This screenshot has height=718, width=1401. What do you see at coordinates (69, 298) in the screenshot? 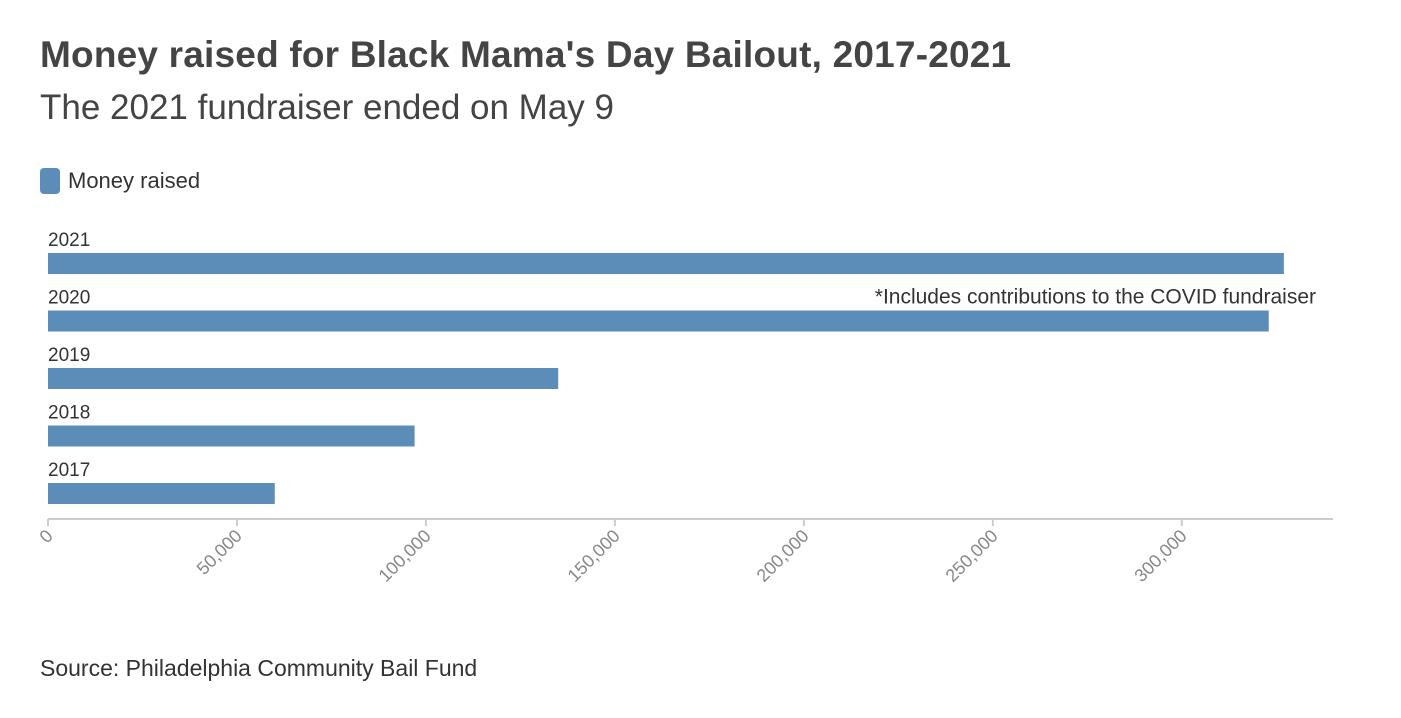
I see `category-label-2020: 2020` at bounding box center [69, 298].